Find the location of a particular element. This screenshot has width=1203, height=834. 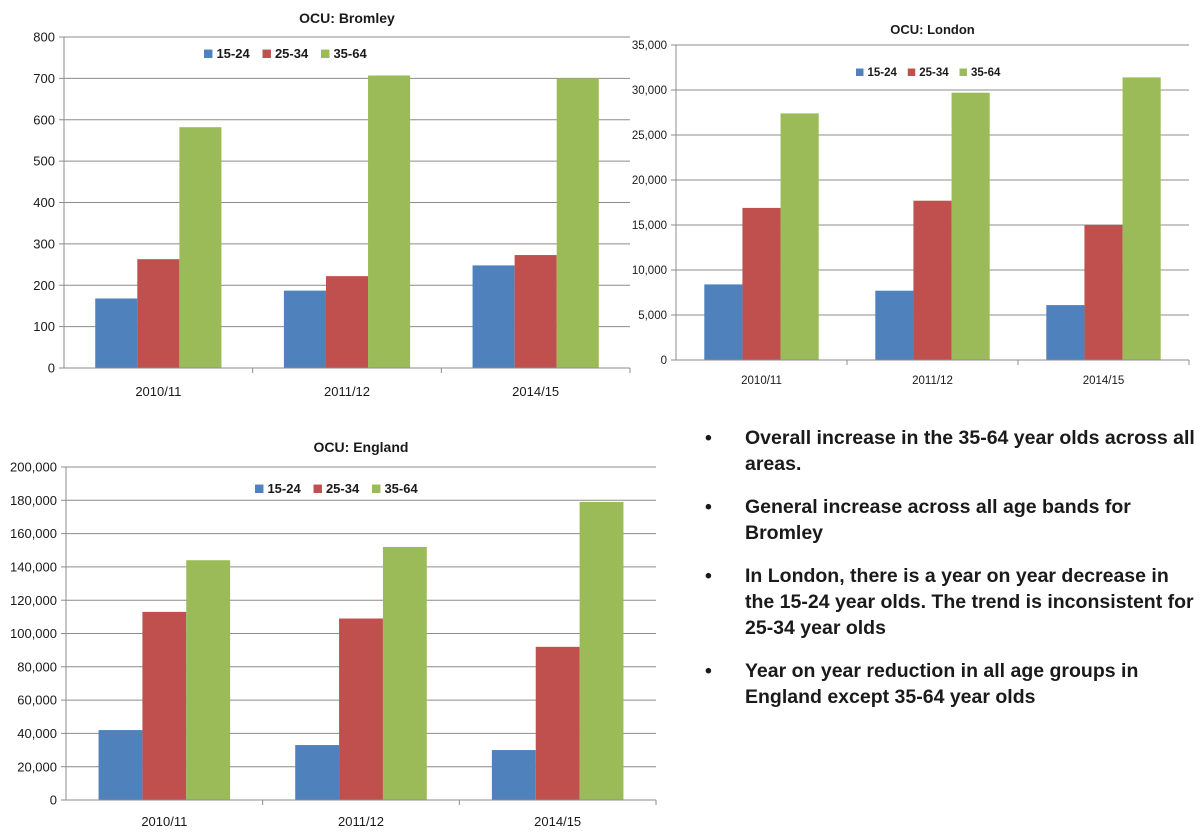

y-tick-label: 40,000 is located at coordinates (37, 733).